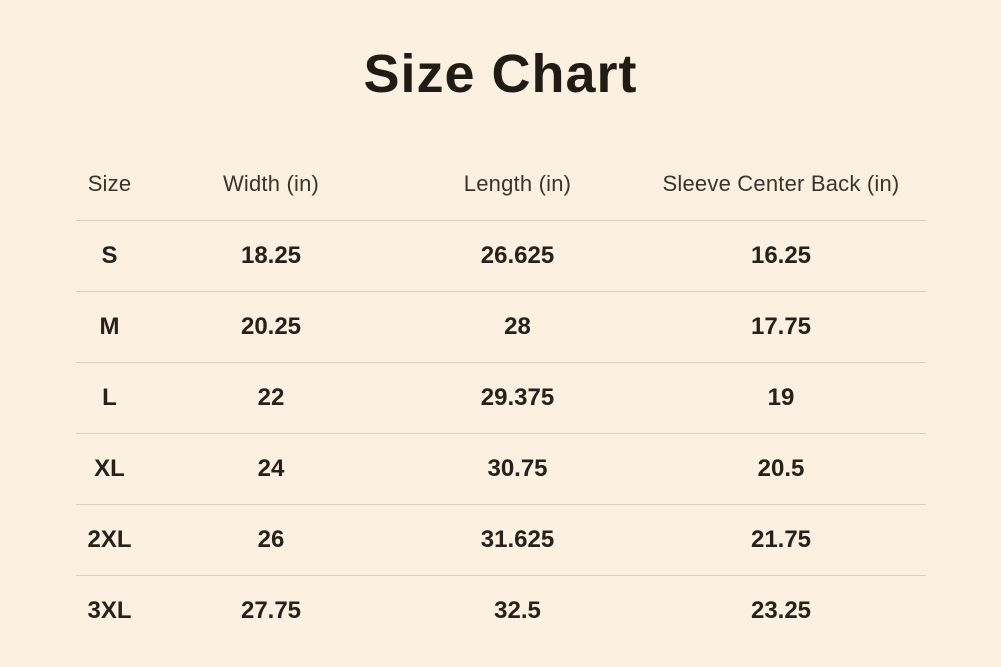  I want to click on length-cell: 30.75, so click(517, 468).